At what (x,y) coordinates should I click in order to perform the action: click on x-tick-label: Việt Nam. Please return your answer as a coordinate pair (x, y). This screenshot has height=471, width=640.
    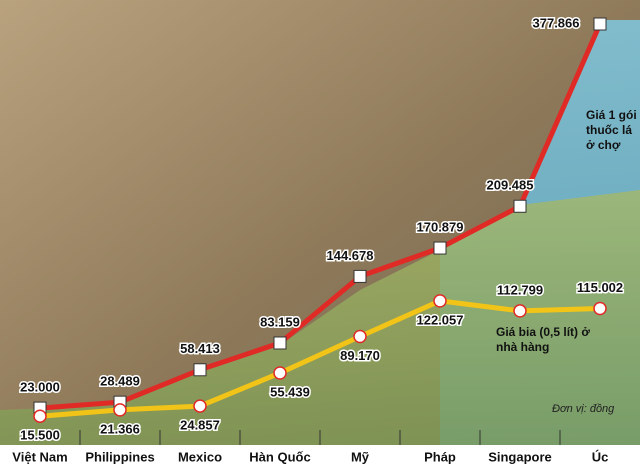
    Looking at the image, I should click on (39, 456).